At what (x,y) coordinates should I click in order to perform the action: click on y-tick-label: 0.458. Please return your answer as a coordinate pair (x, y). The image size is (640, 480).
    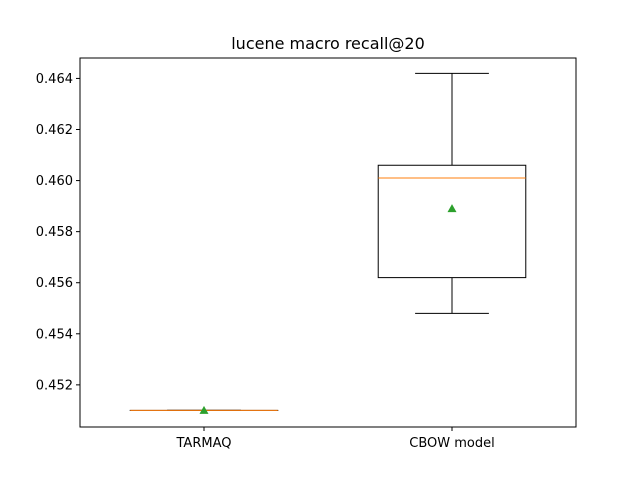
    Looking at the image, I should click on (54, 232).